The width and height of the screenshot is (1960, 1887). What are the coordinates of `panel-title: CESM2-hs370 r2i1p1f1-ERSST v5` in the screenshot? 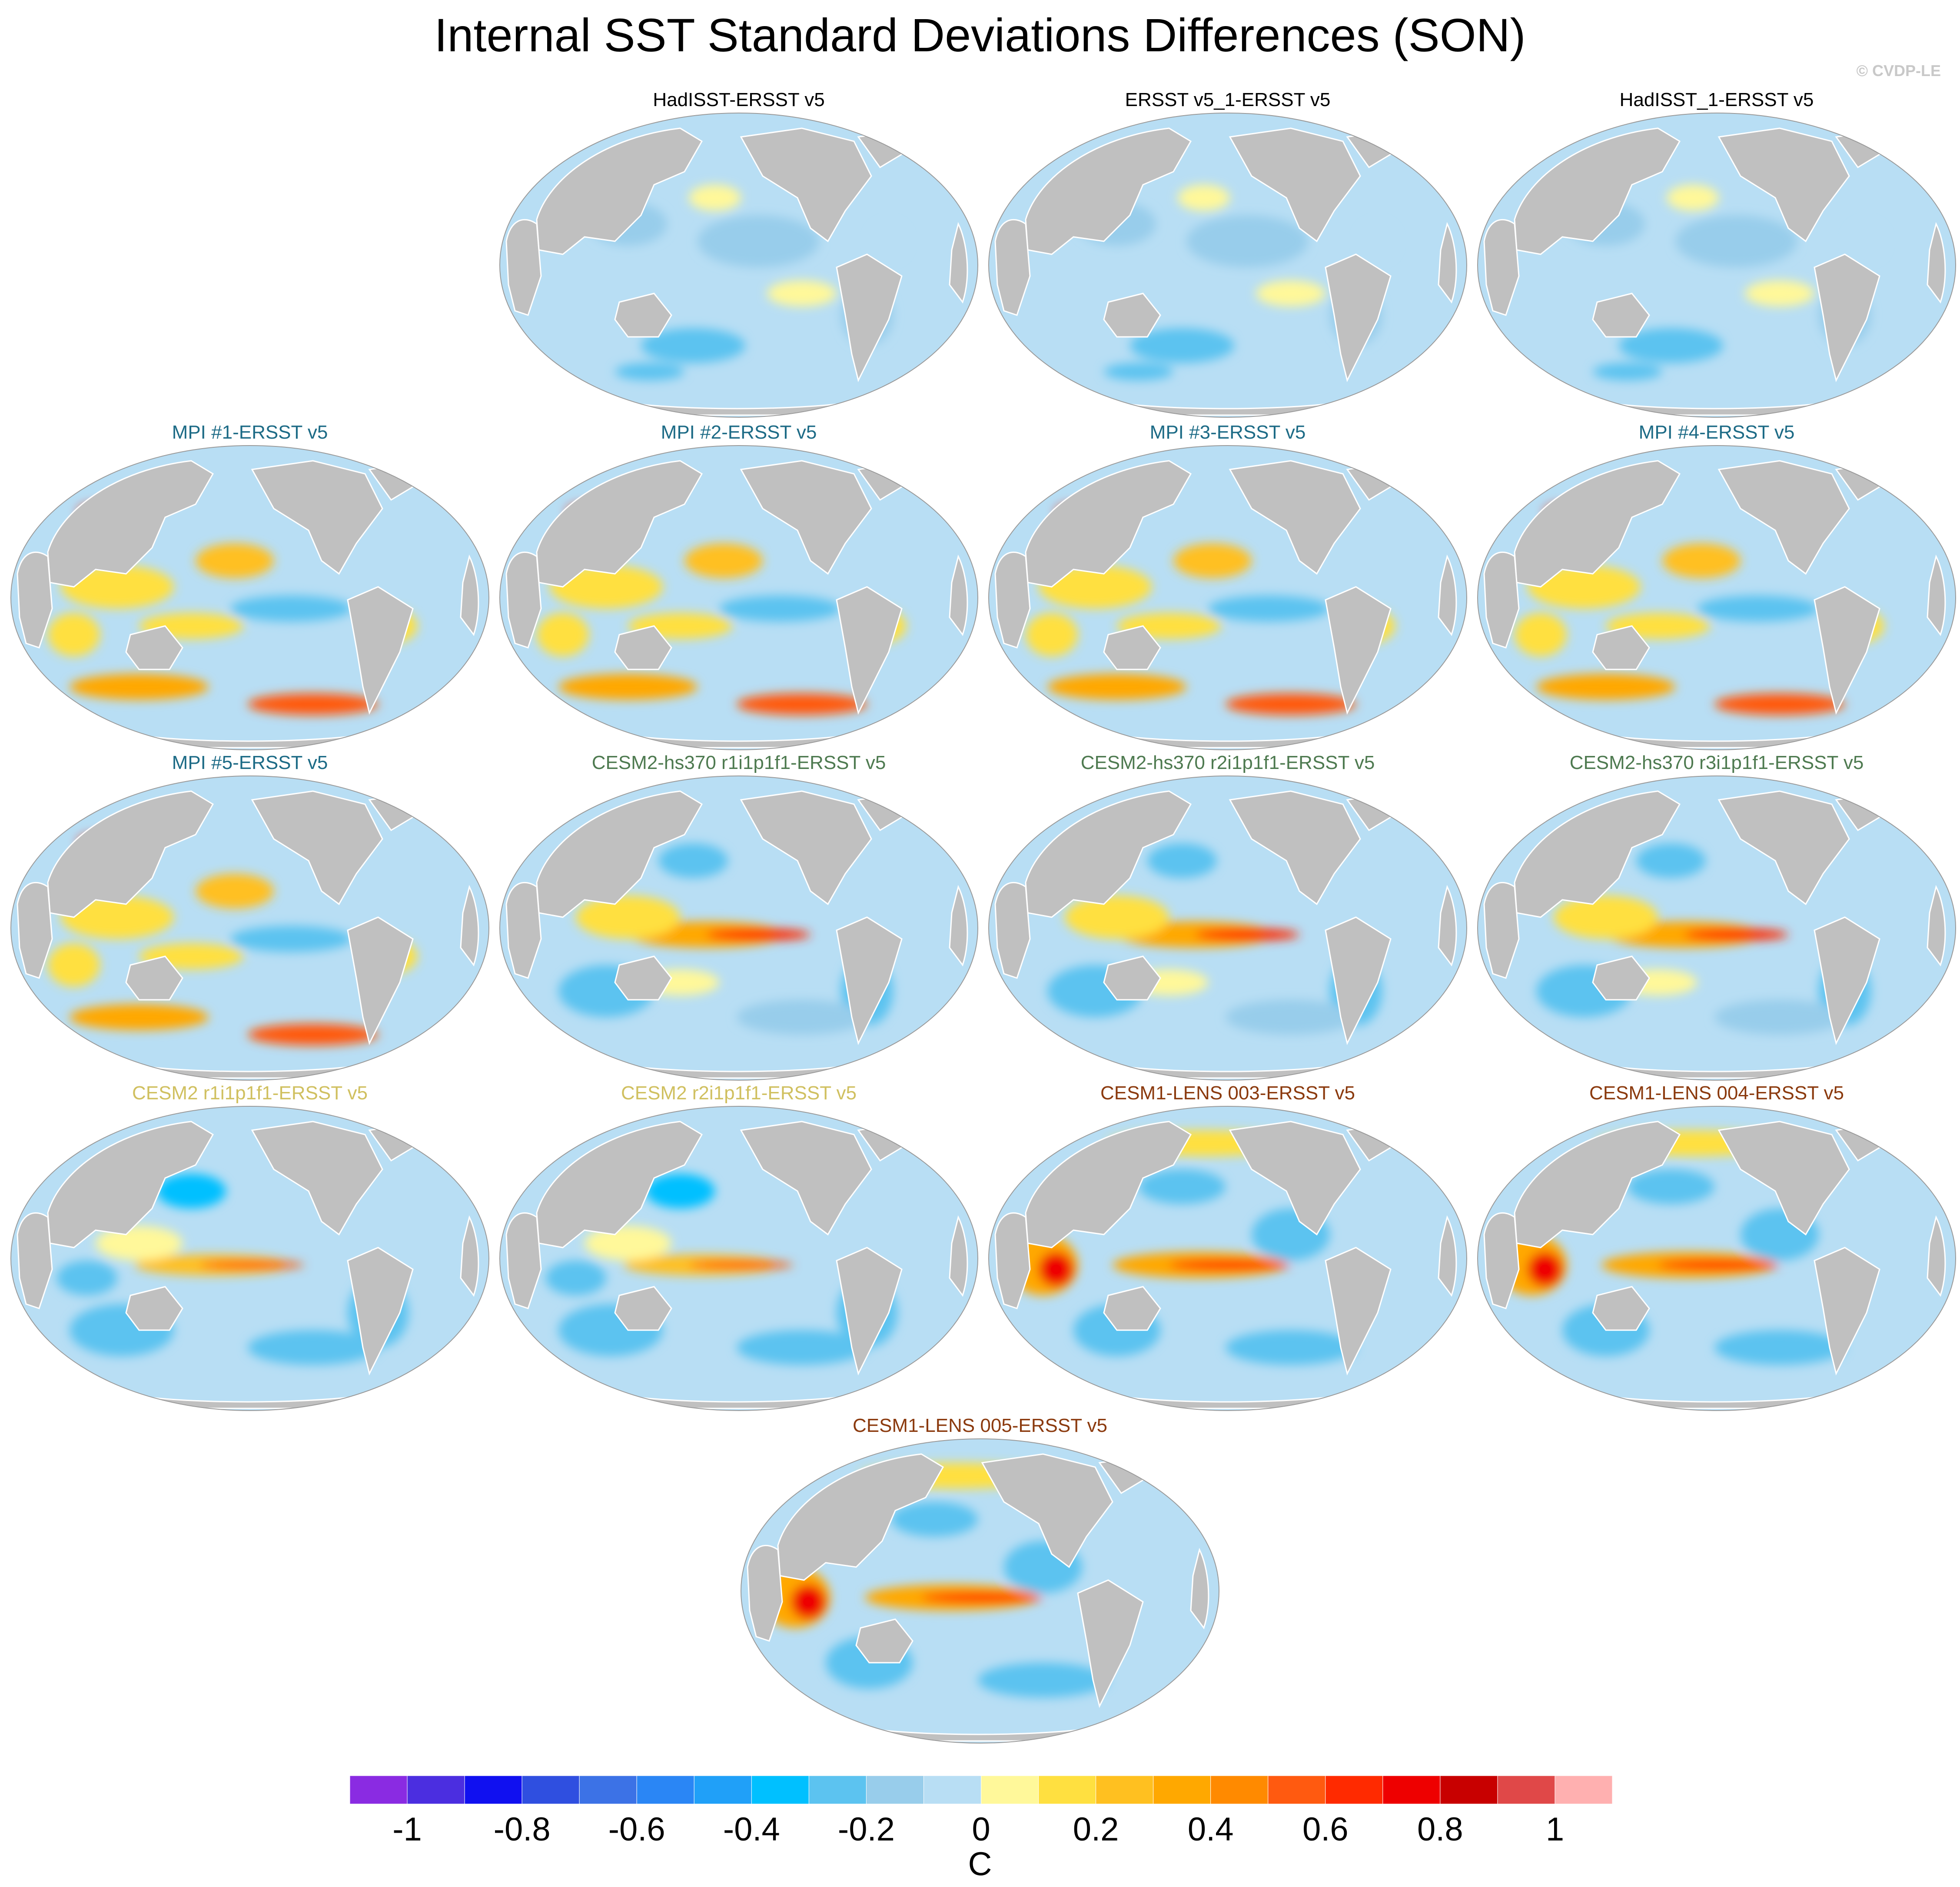 It's located at (1227, 762).